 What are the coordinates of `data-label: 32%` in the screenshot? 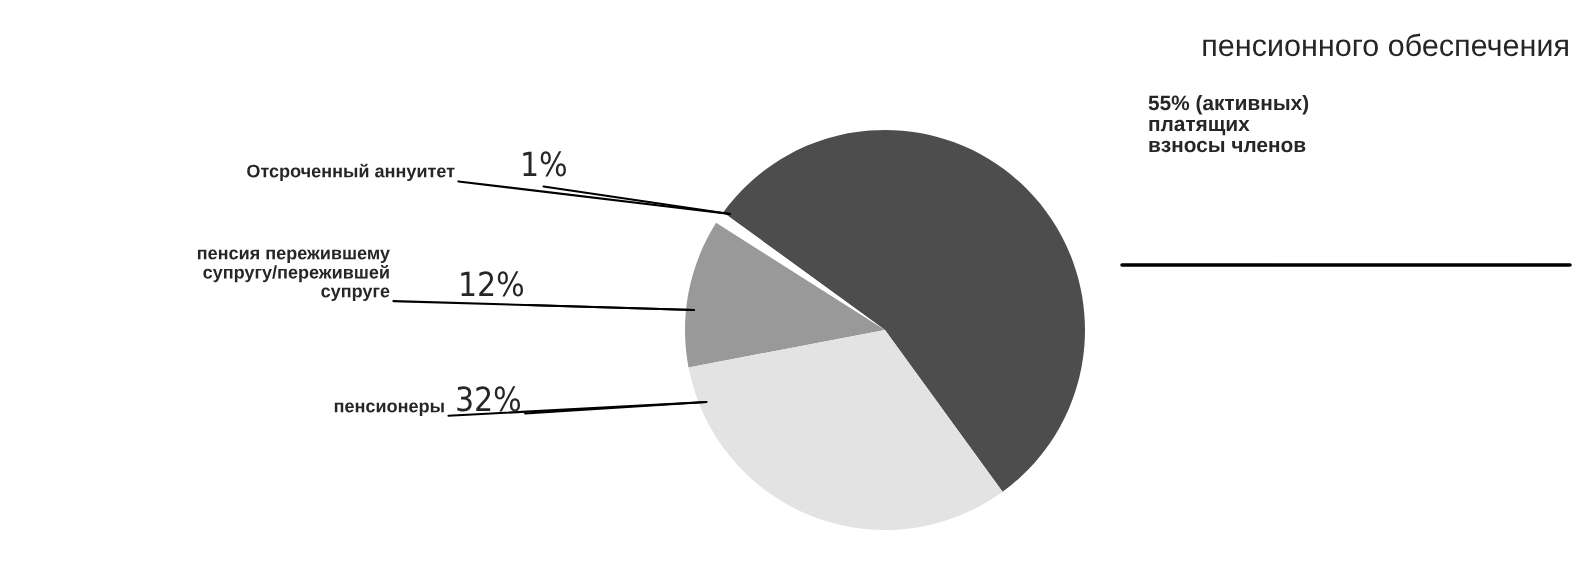 It's located at (489, 399).